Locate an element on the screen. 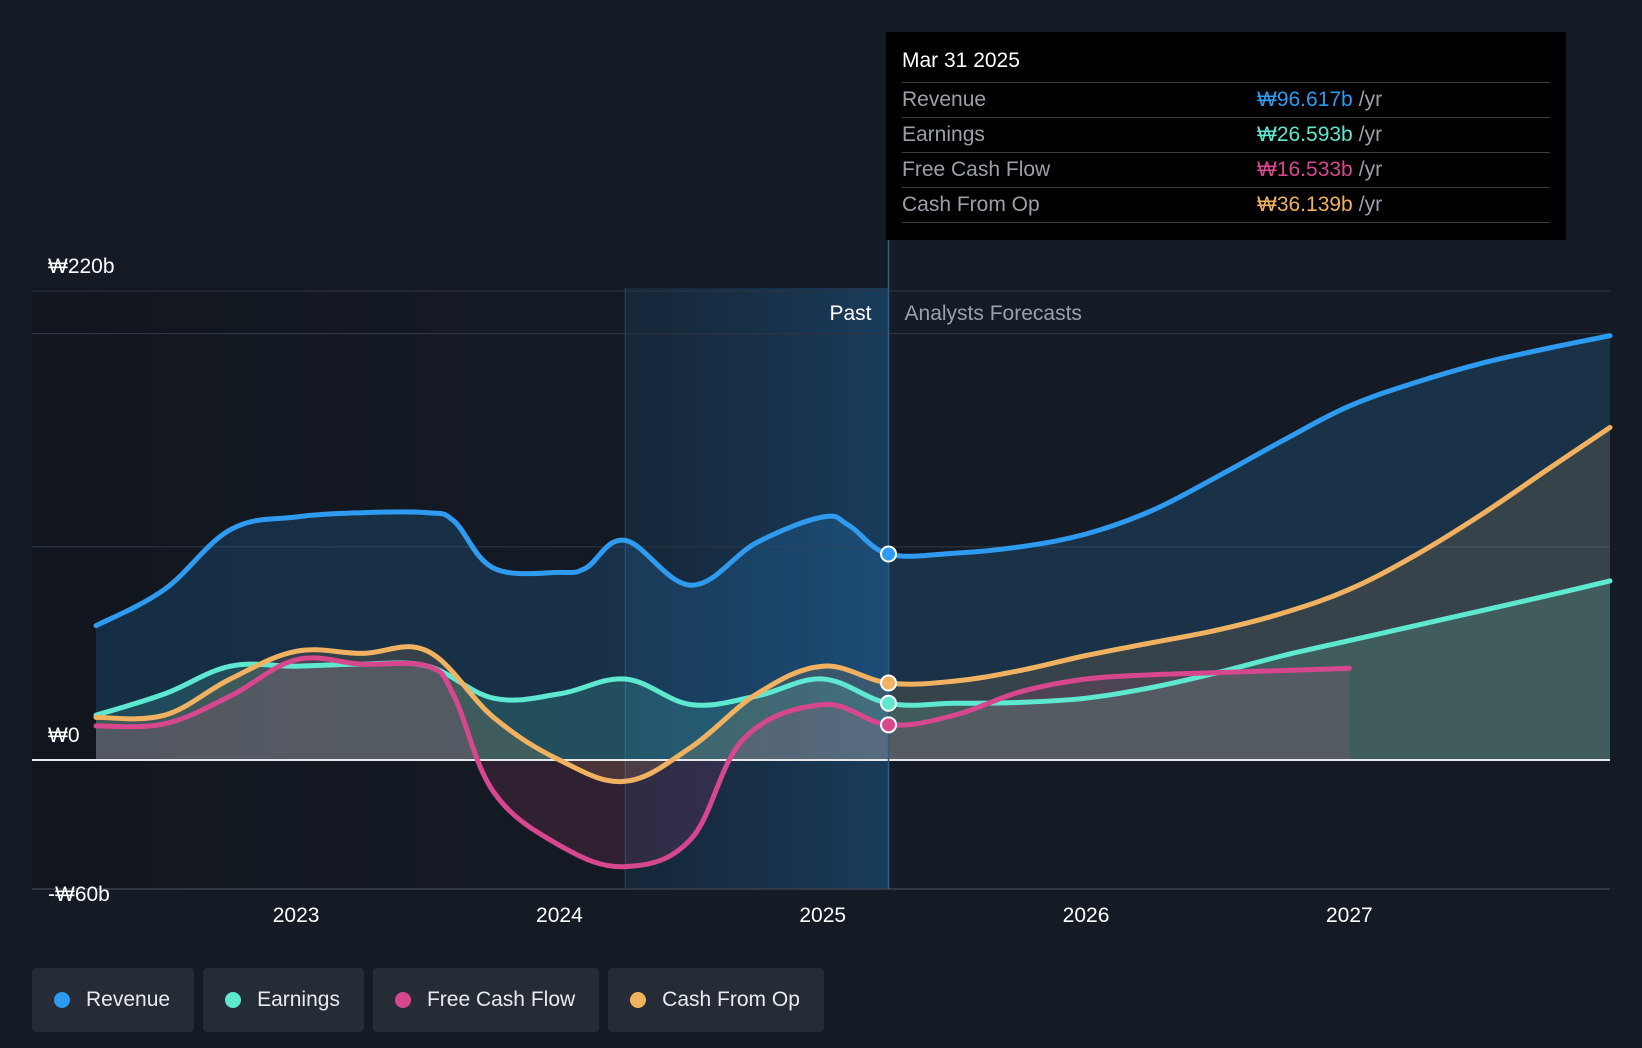 This screenshot has width=1642, height=1048. tooltip-row-revenue: Revenue ₩96.617b /yr is located at coordinates (1226, 99).